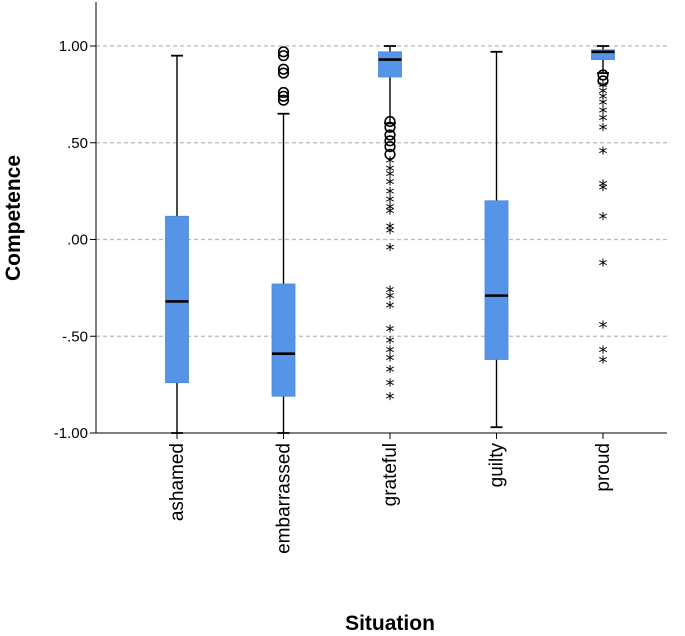  I want to click on box-group-embarrassed, so click(283, 240).